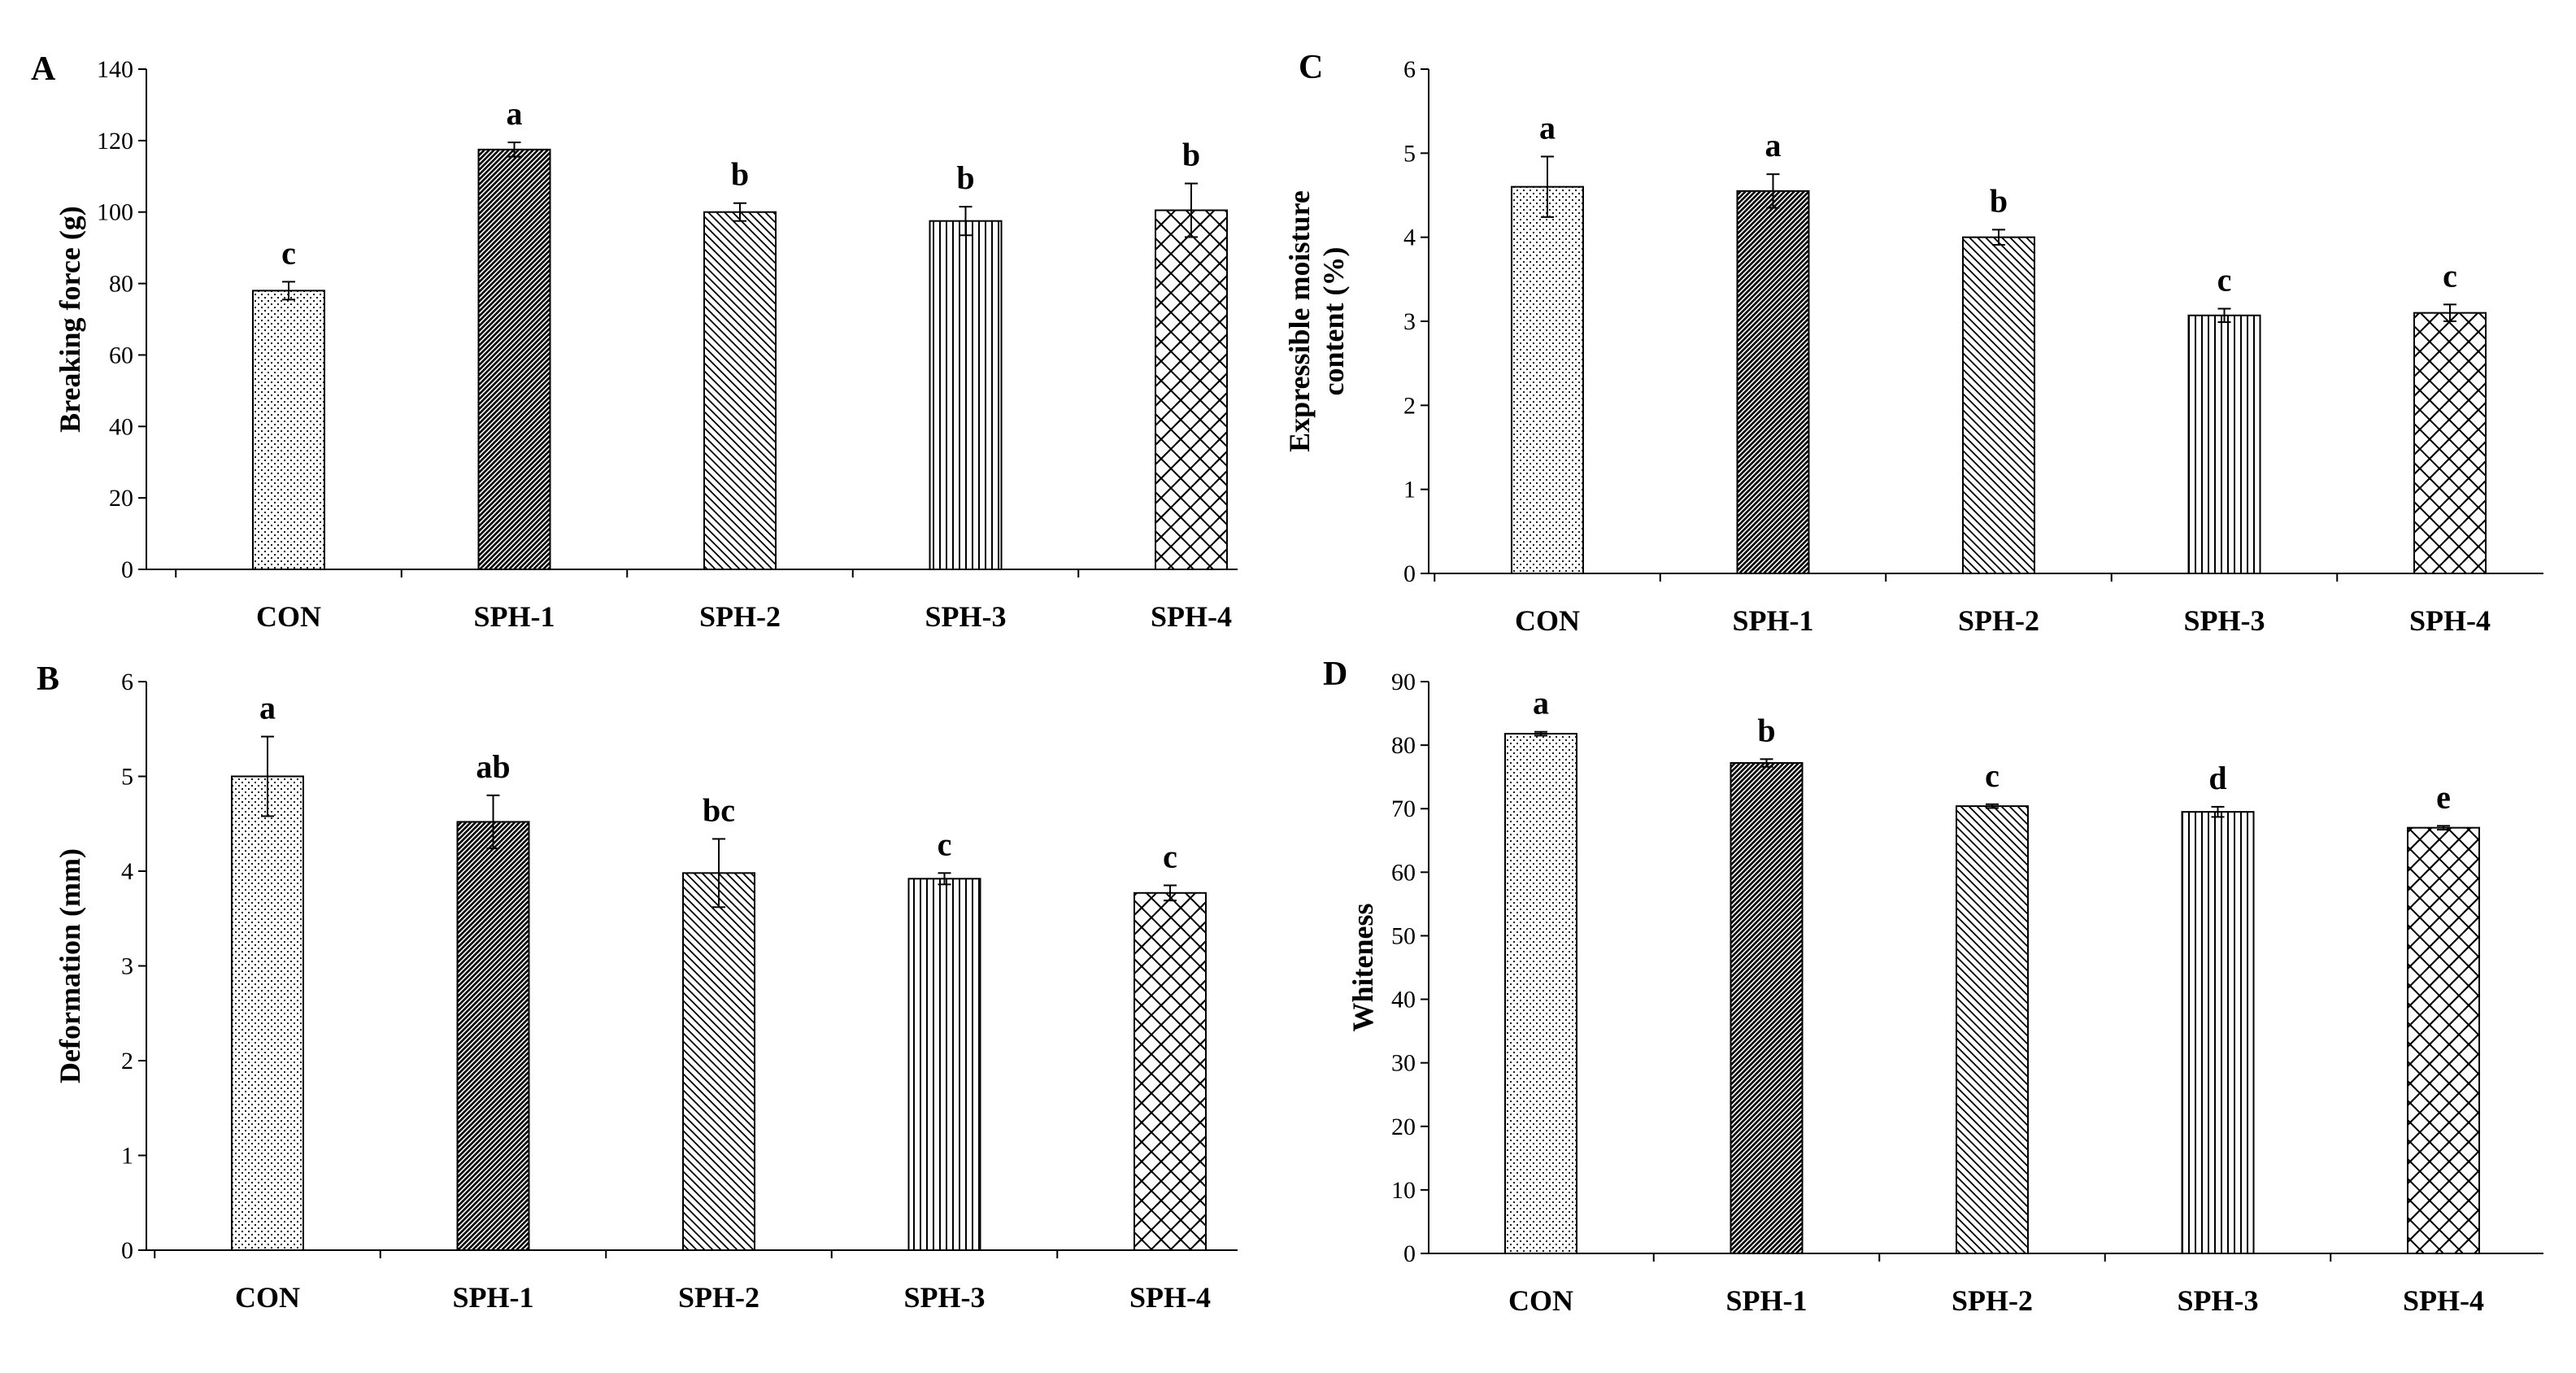 This screenshot has width=2576, height=1373. Describe the element at coordinates (2443, 796) in the screenshot. I see `significance-letter: e` at that location.